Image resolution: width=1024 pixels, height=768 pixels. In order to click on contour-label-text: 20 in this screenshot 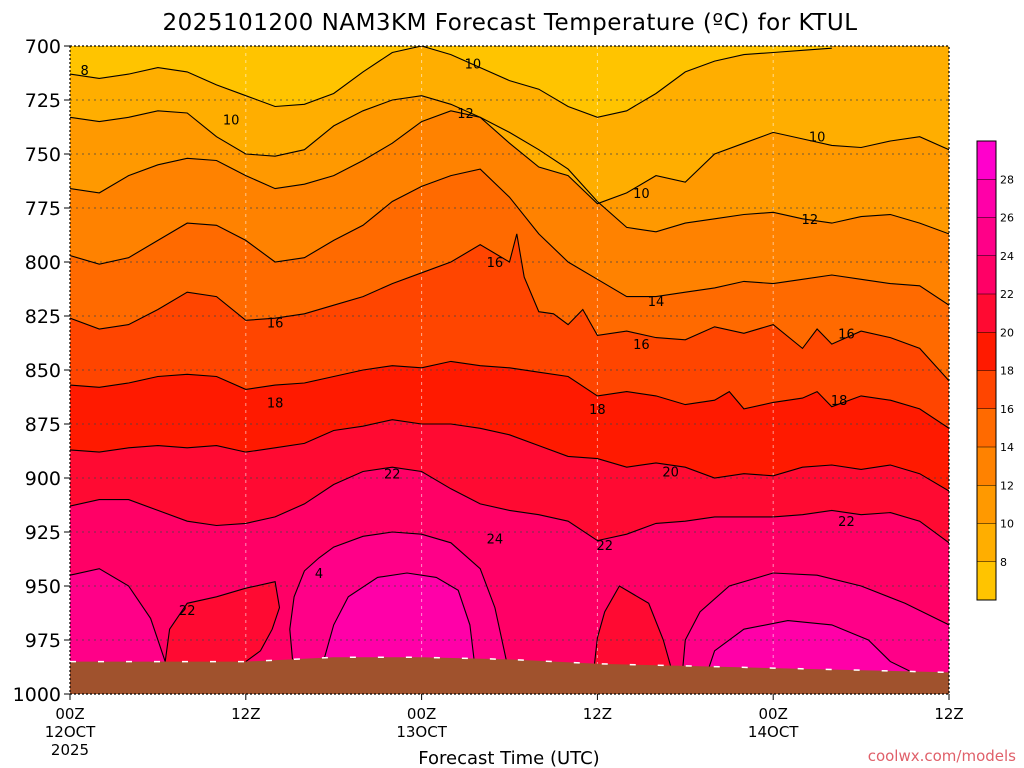, I will do `click(670, 473)`.